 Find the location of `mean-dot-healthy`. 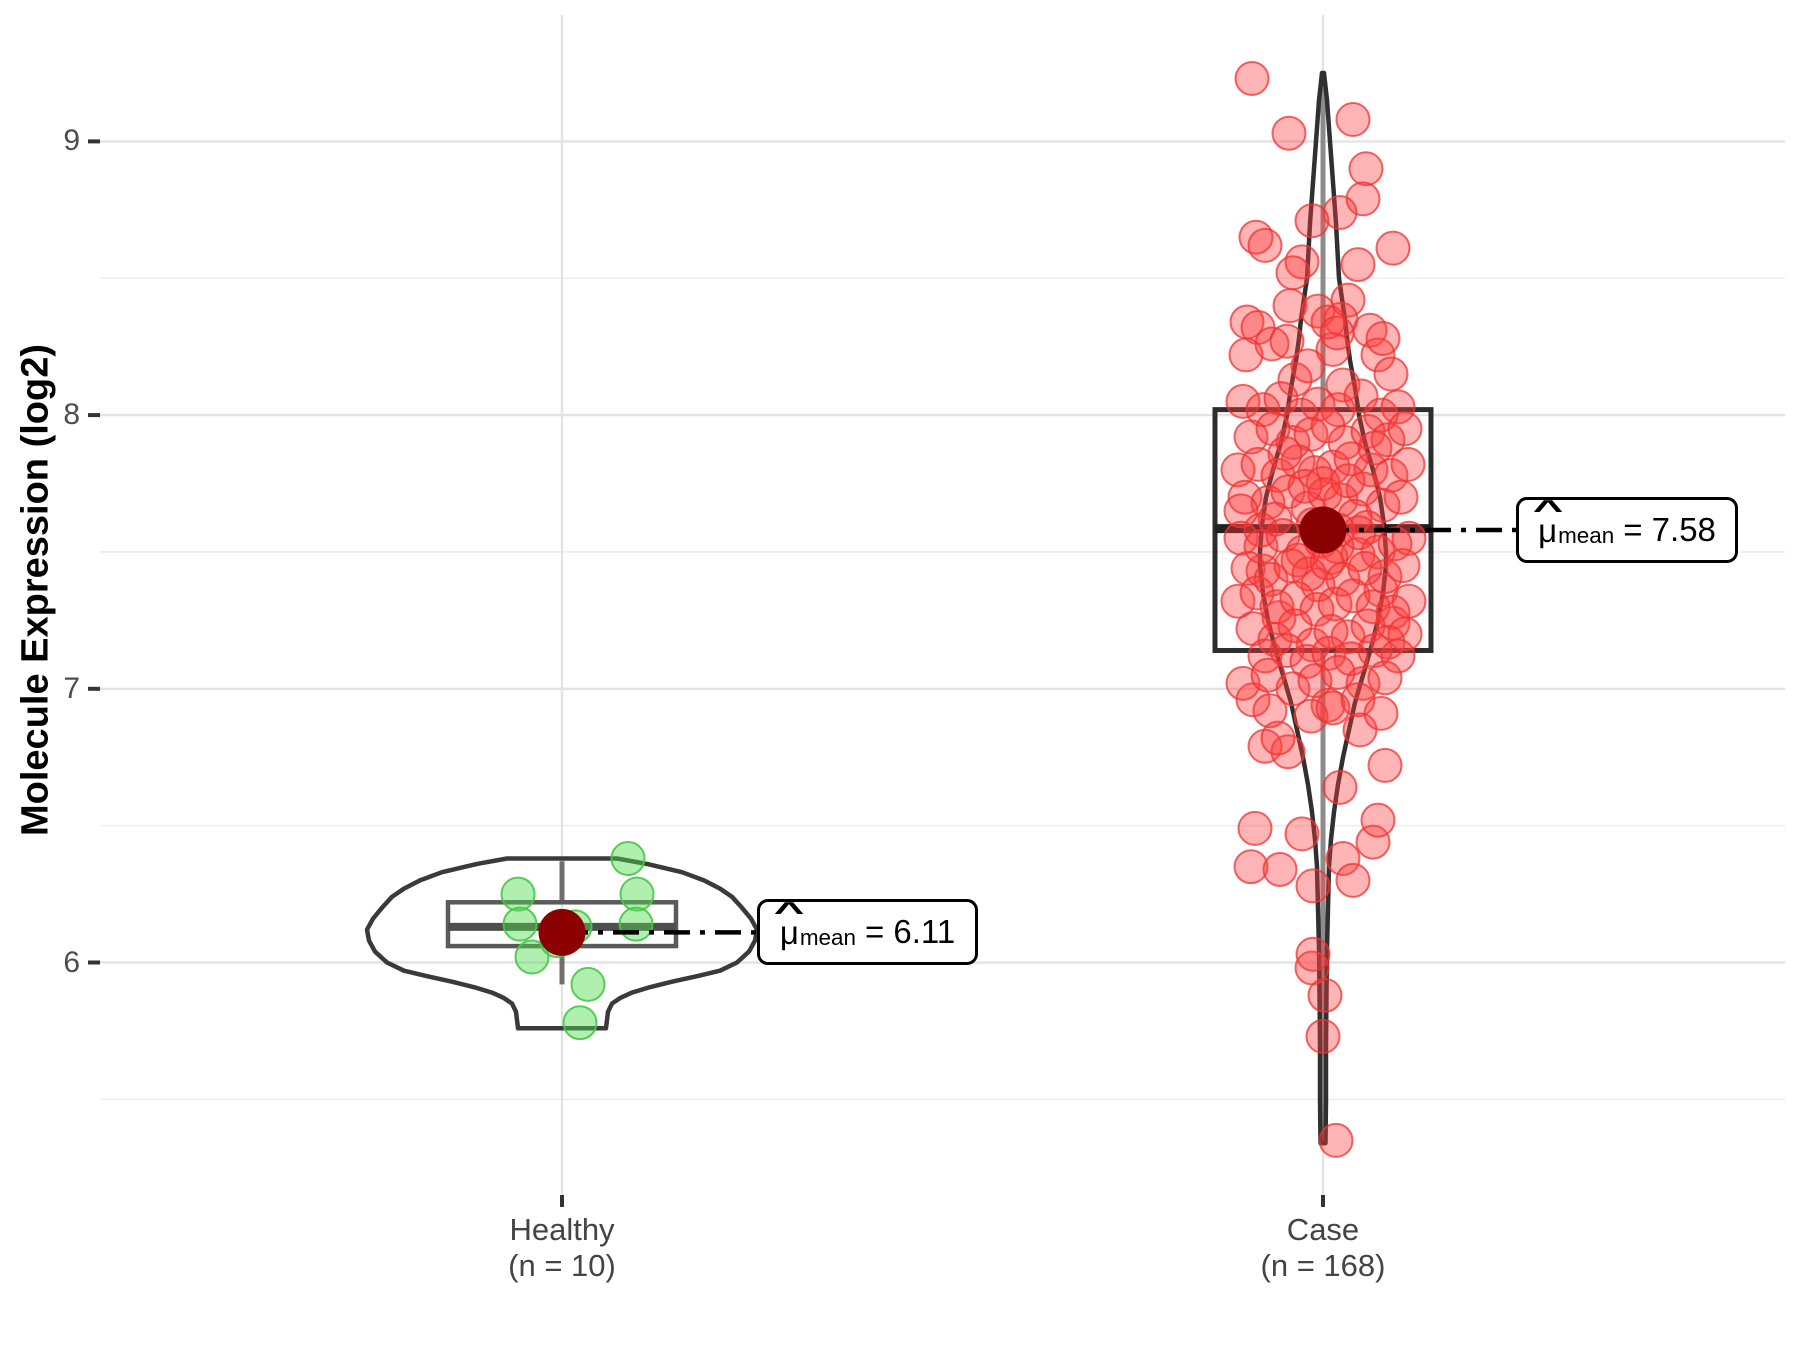

mean-dot-healthy is located at coordinates (562, 932).